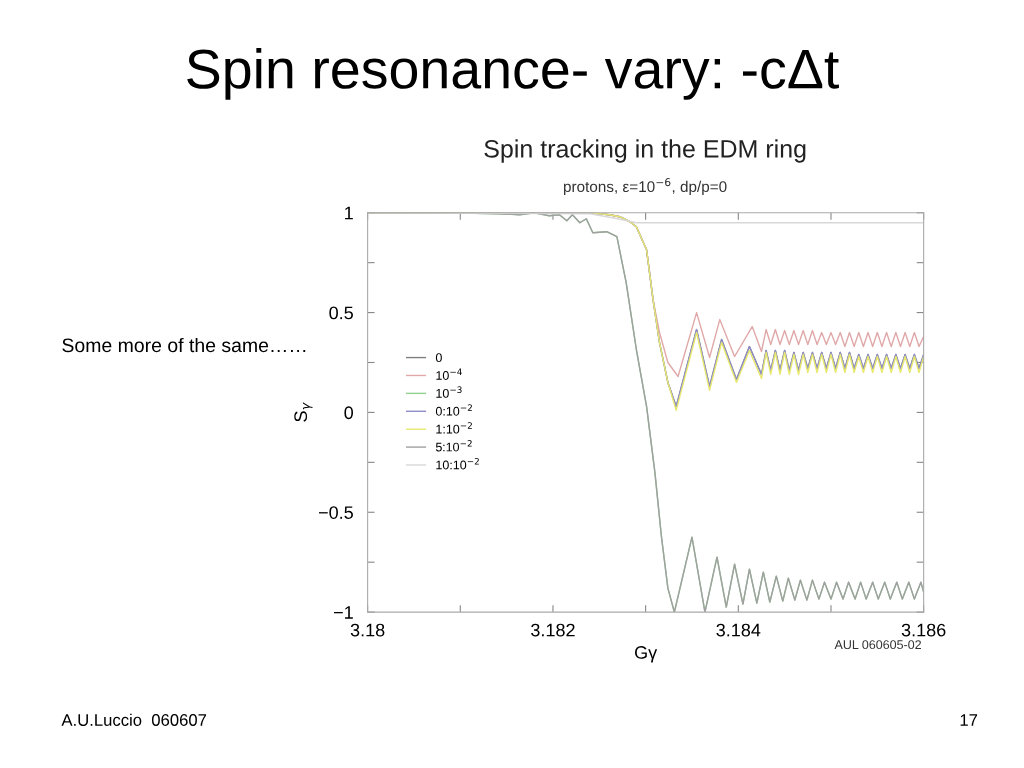 The height and width of the screenshot is (768, 1024). Describe the element at coordinates (341, 313) in the screenshot. I see `y-tick-label: 0.5` at that location.